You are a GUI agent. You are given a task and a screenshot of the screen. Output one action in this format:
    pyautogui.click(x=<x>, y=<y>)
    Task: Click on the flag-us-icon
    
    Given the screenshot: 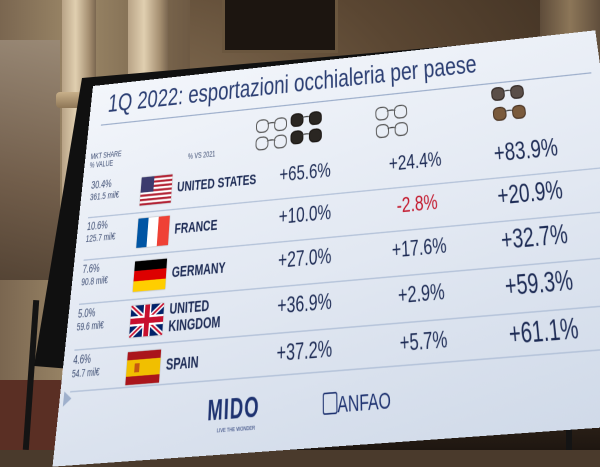 What is the action you would take?
    pyautogui.click(x=156, y=189)
    